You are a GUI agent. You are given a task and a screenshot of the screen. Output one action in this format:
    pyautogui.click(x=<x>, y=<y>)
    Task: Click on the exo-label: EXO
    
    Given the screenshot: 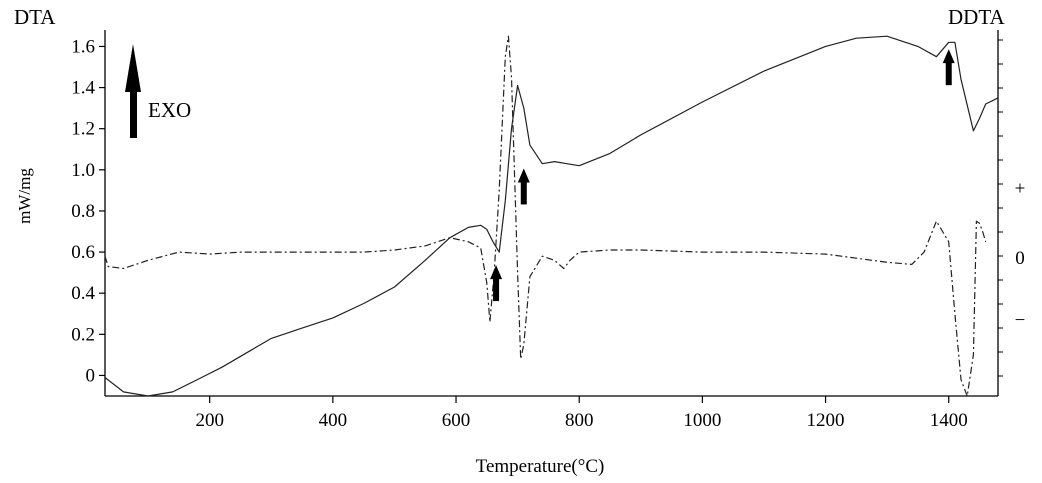 What is the action you would take?
    pyautogui.click(x=169, y=110)
    